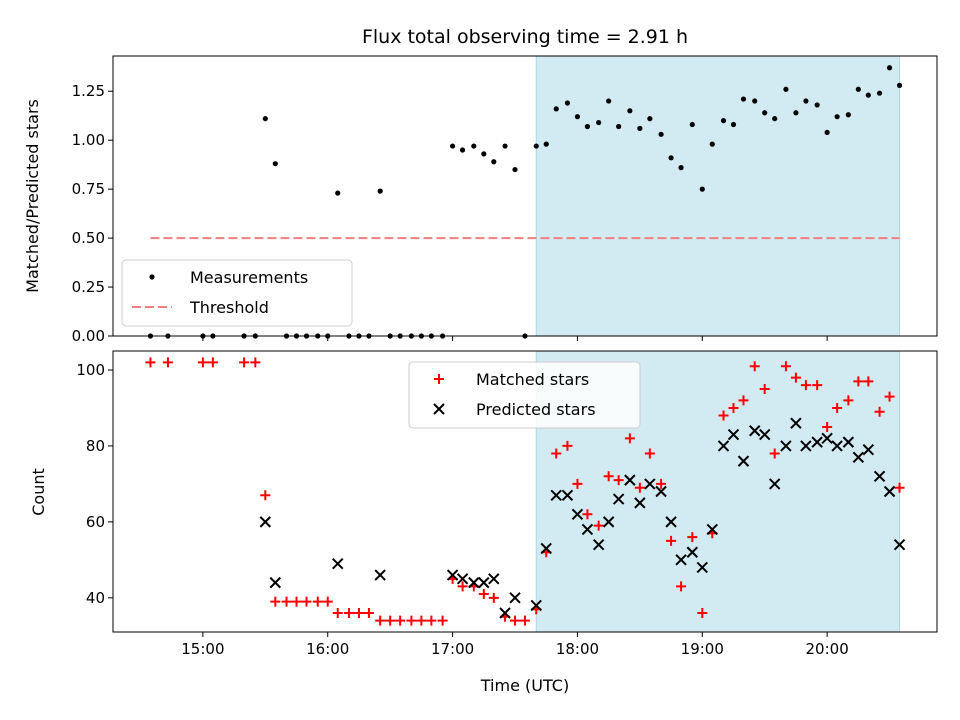  Describe the element at coordinates (88, 140) in the screenshot. I see `y-tick-label: 1.00` at that location.